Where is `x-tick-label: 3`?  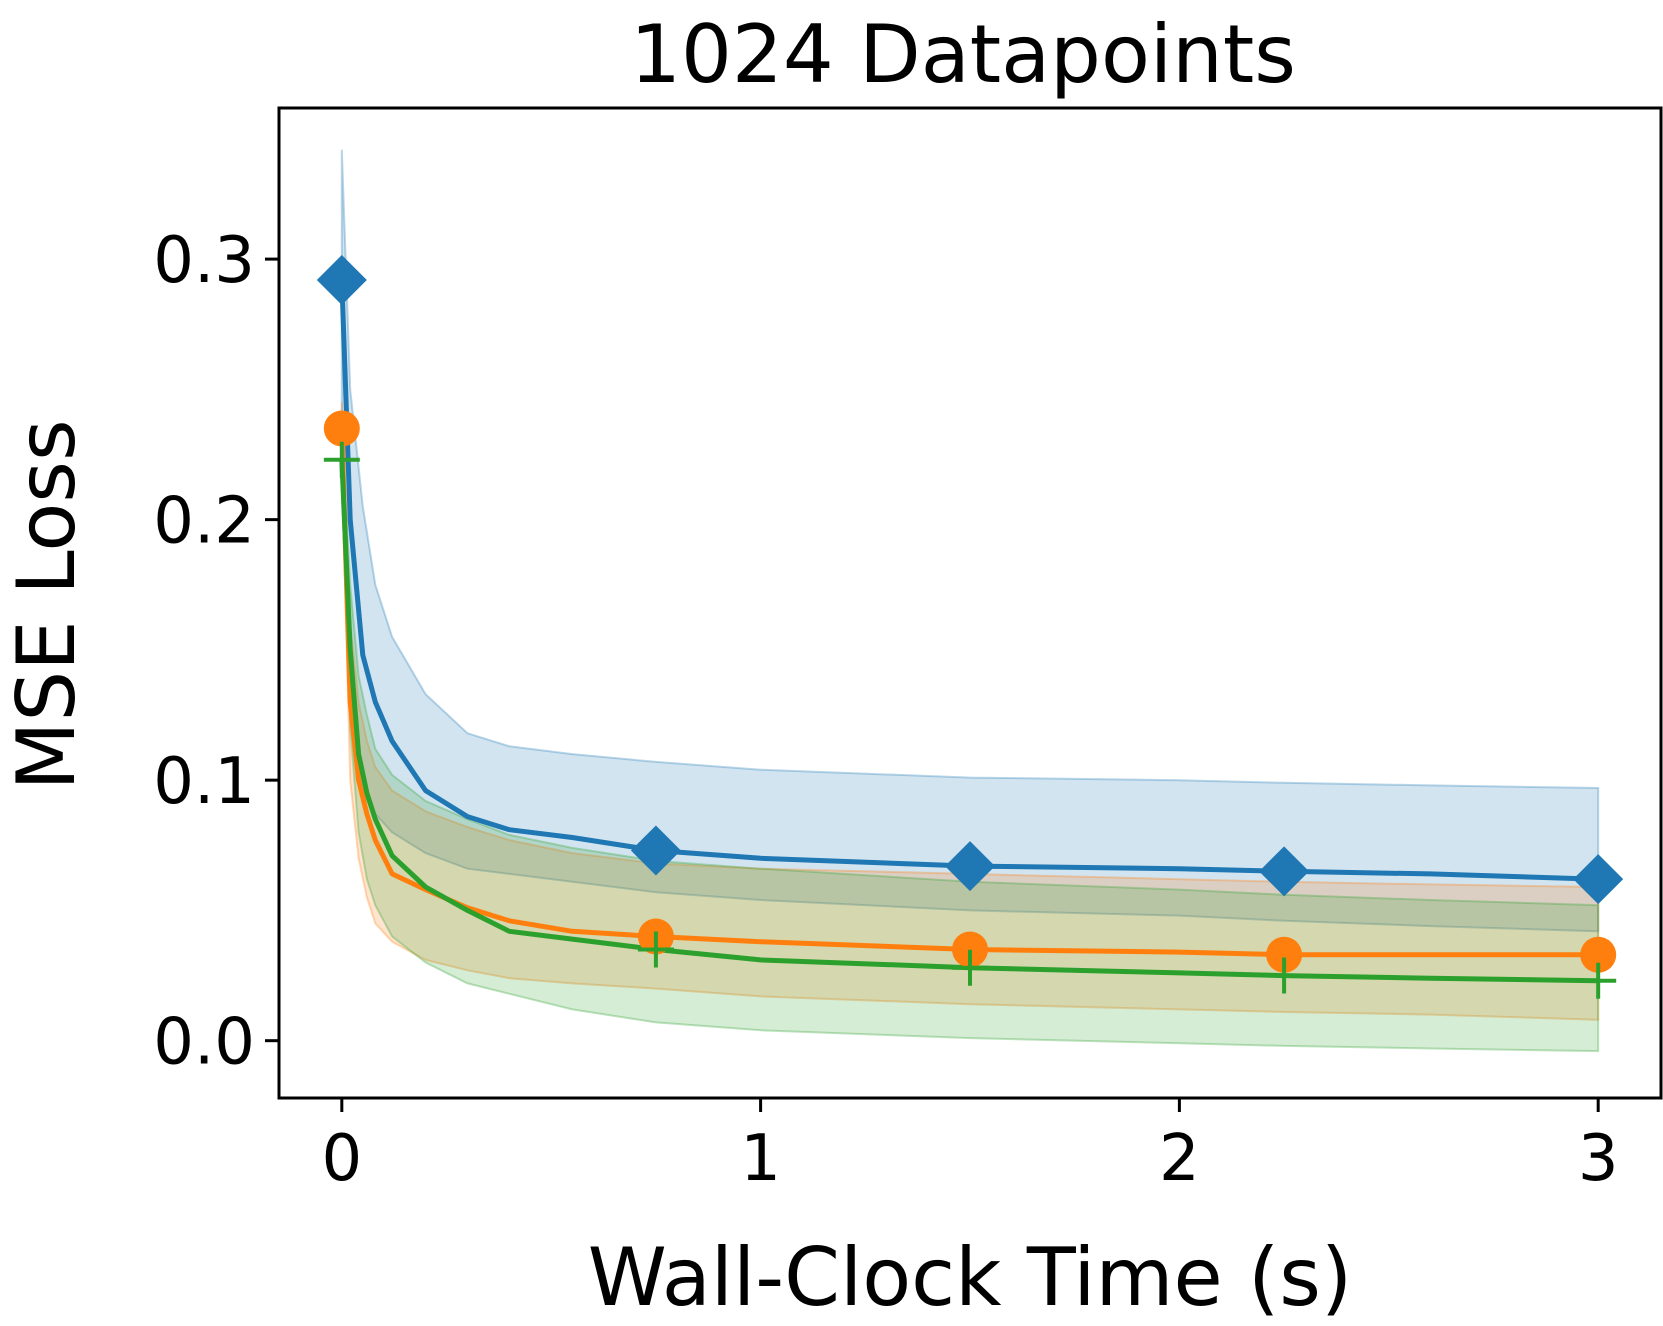 x-tick-label: 3 is located at coordinates (1598, 1159).